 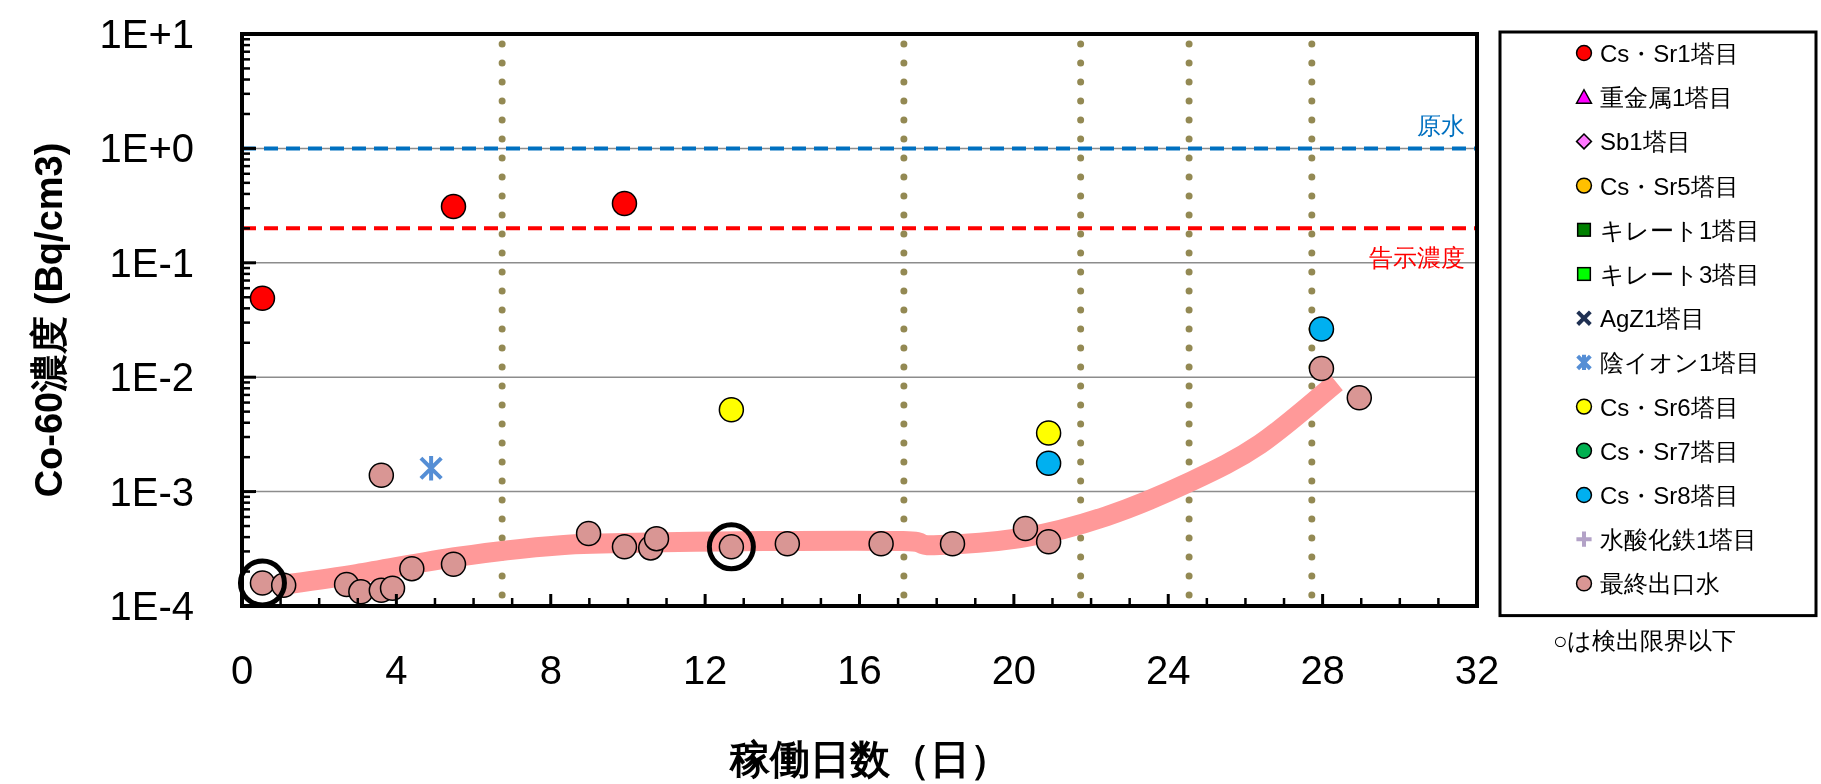 I want to click on y-tick-label: 1E-1, so click(x=151, y=262).